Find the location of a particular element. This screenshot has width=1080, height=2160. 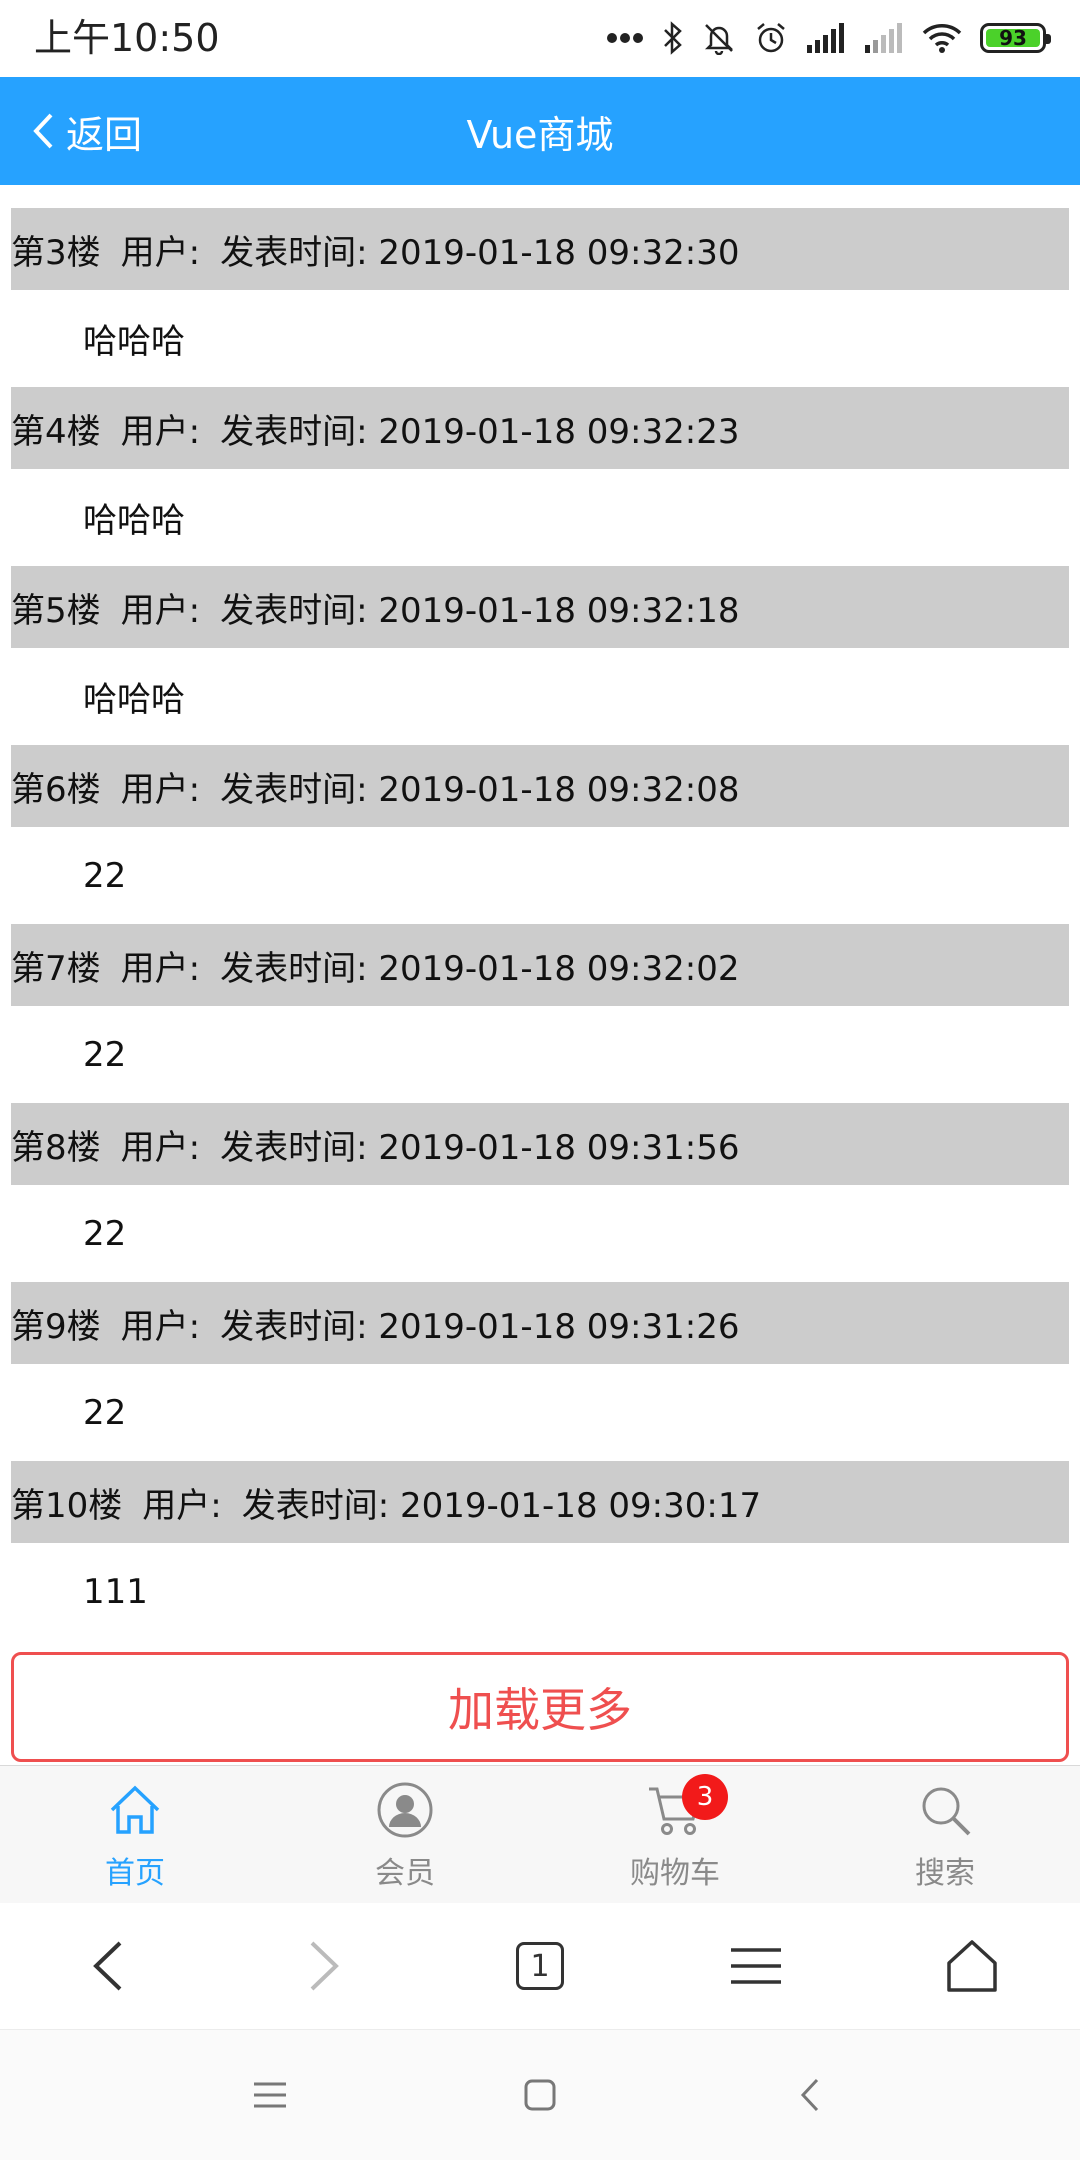

comment-floor: 第7楼 is located at coordinates (56, 968).